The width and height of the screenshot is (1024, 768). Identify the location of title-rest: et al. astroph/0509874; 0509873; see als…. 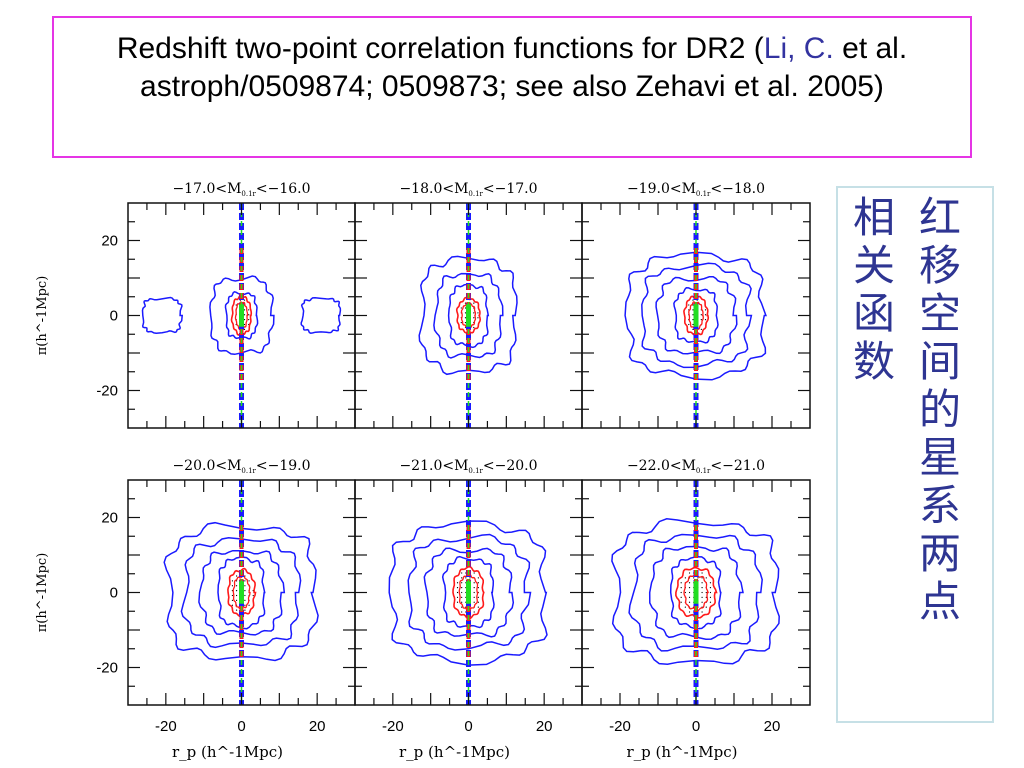
(524, 67).